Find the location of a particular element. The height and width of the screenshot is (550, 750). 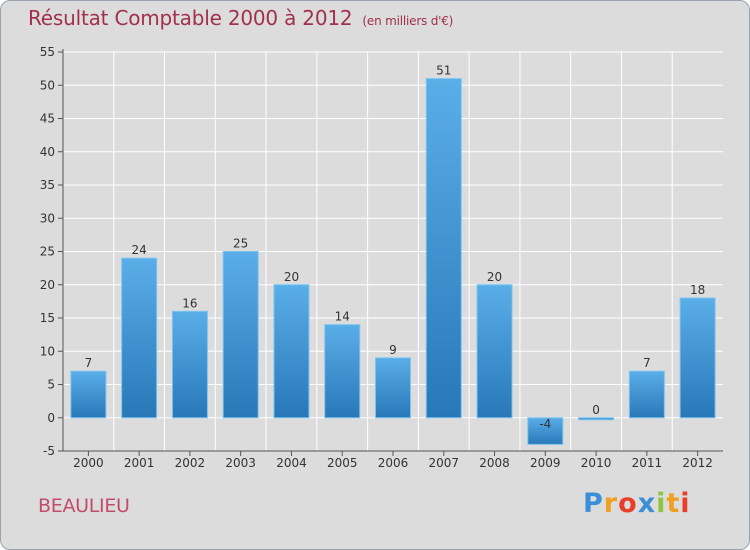

proxiti-logo: Proxiti is located at coordinates (637, 503).